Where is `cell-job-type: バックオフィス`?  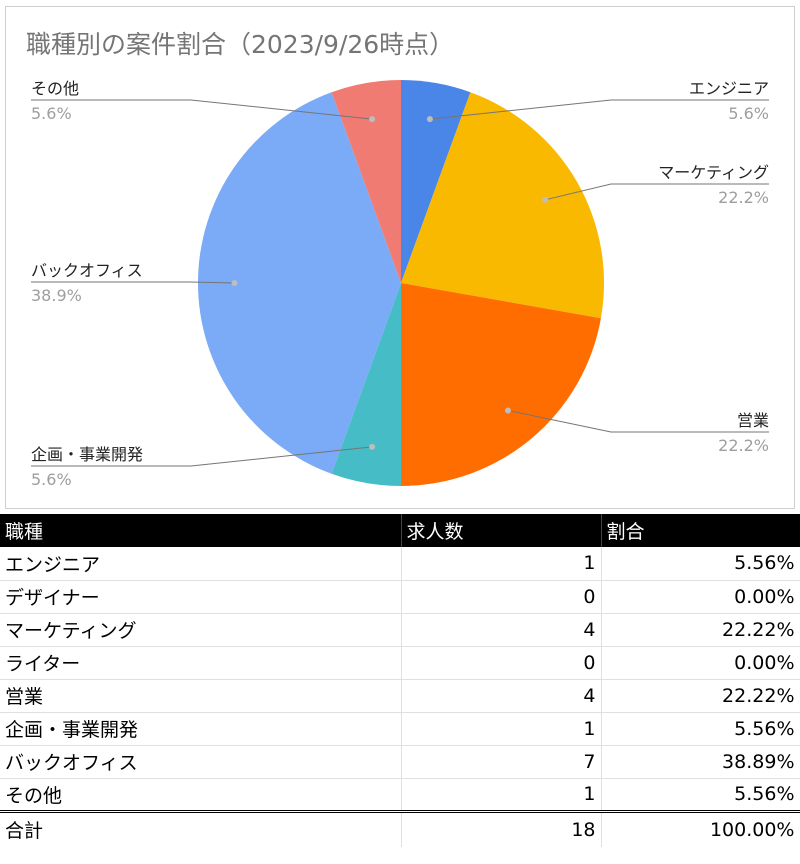 cell-job-type: バックオフィス is located at coordinates (201, 762).